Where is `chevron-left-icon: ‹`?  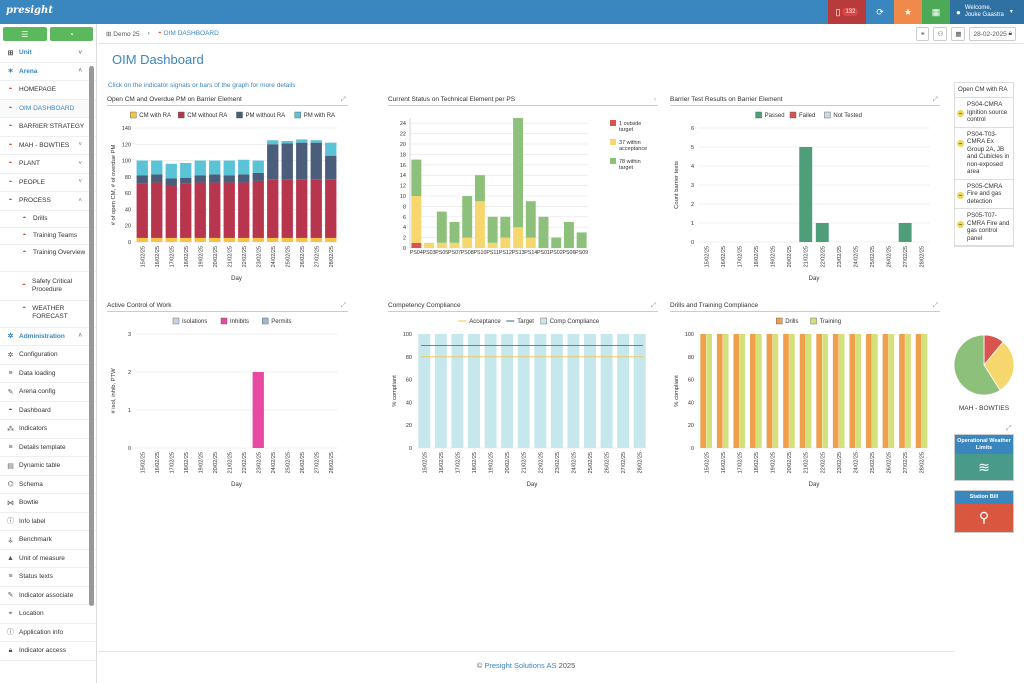
chevron-left-icon: ‹ is located at coordinates (654, 99).